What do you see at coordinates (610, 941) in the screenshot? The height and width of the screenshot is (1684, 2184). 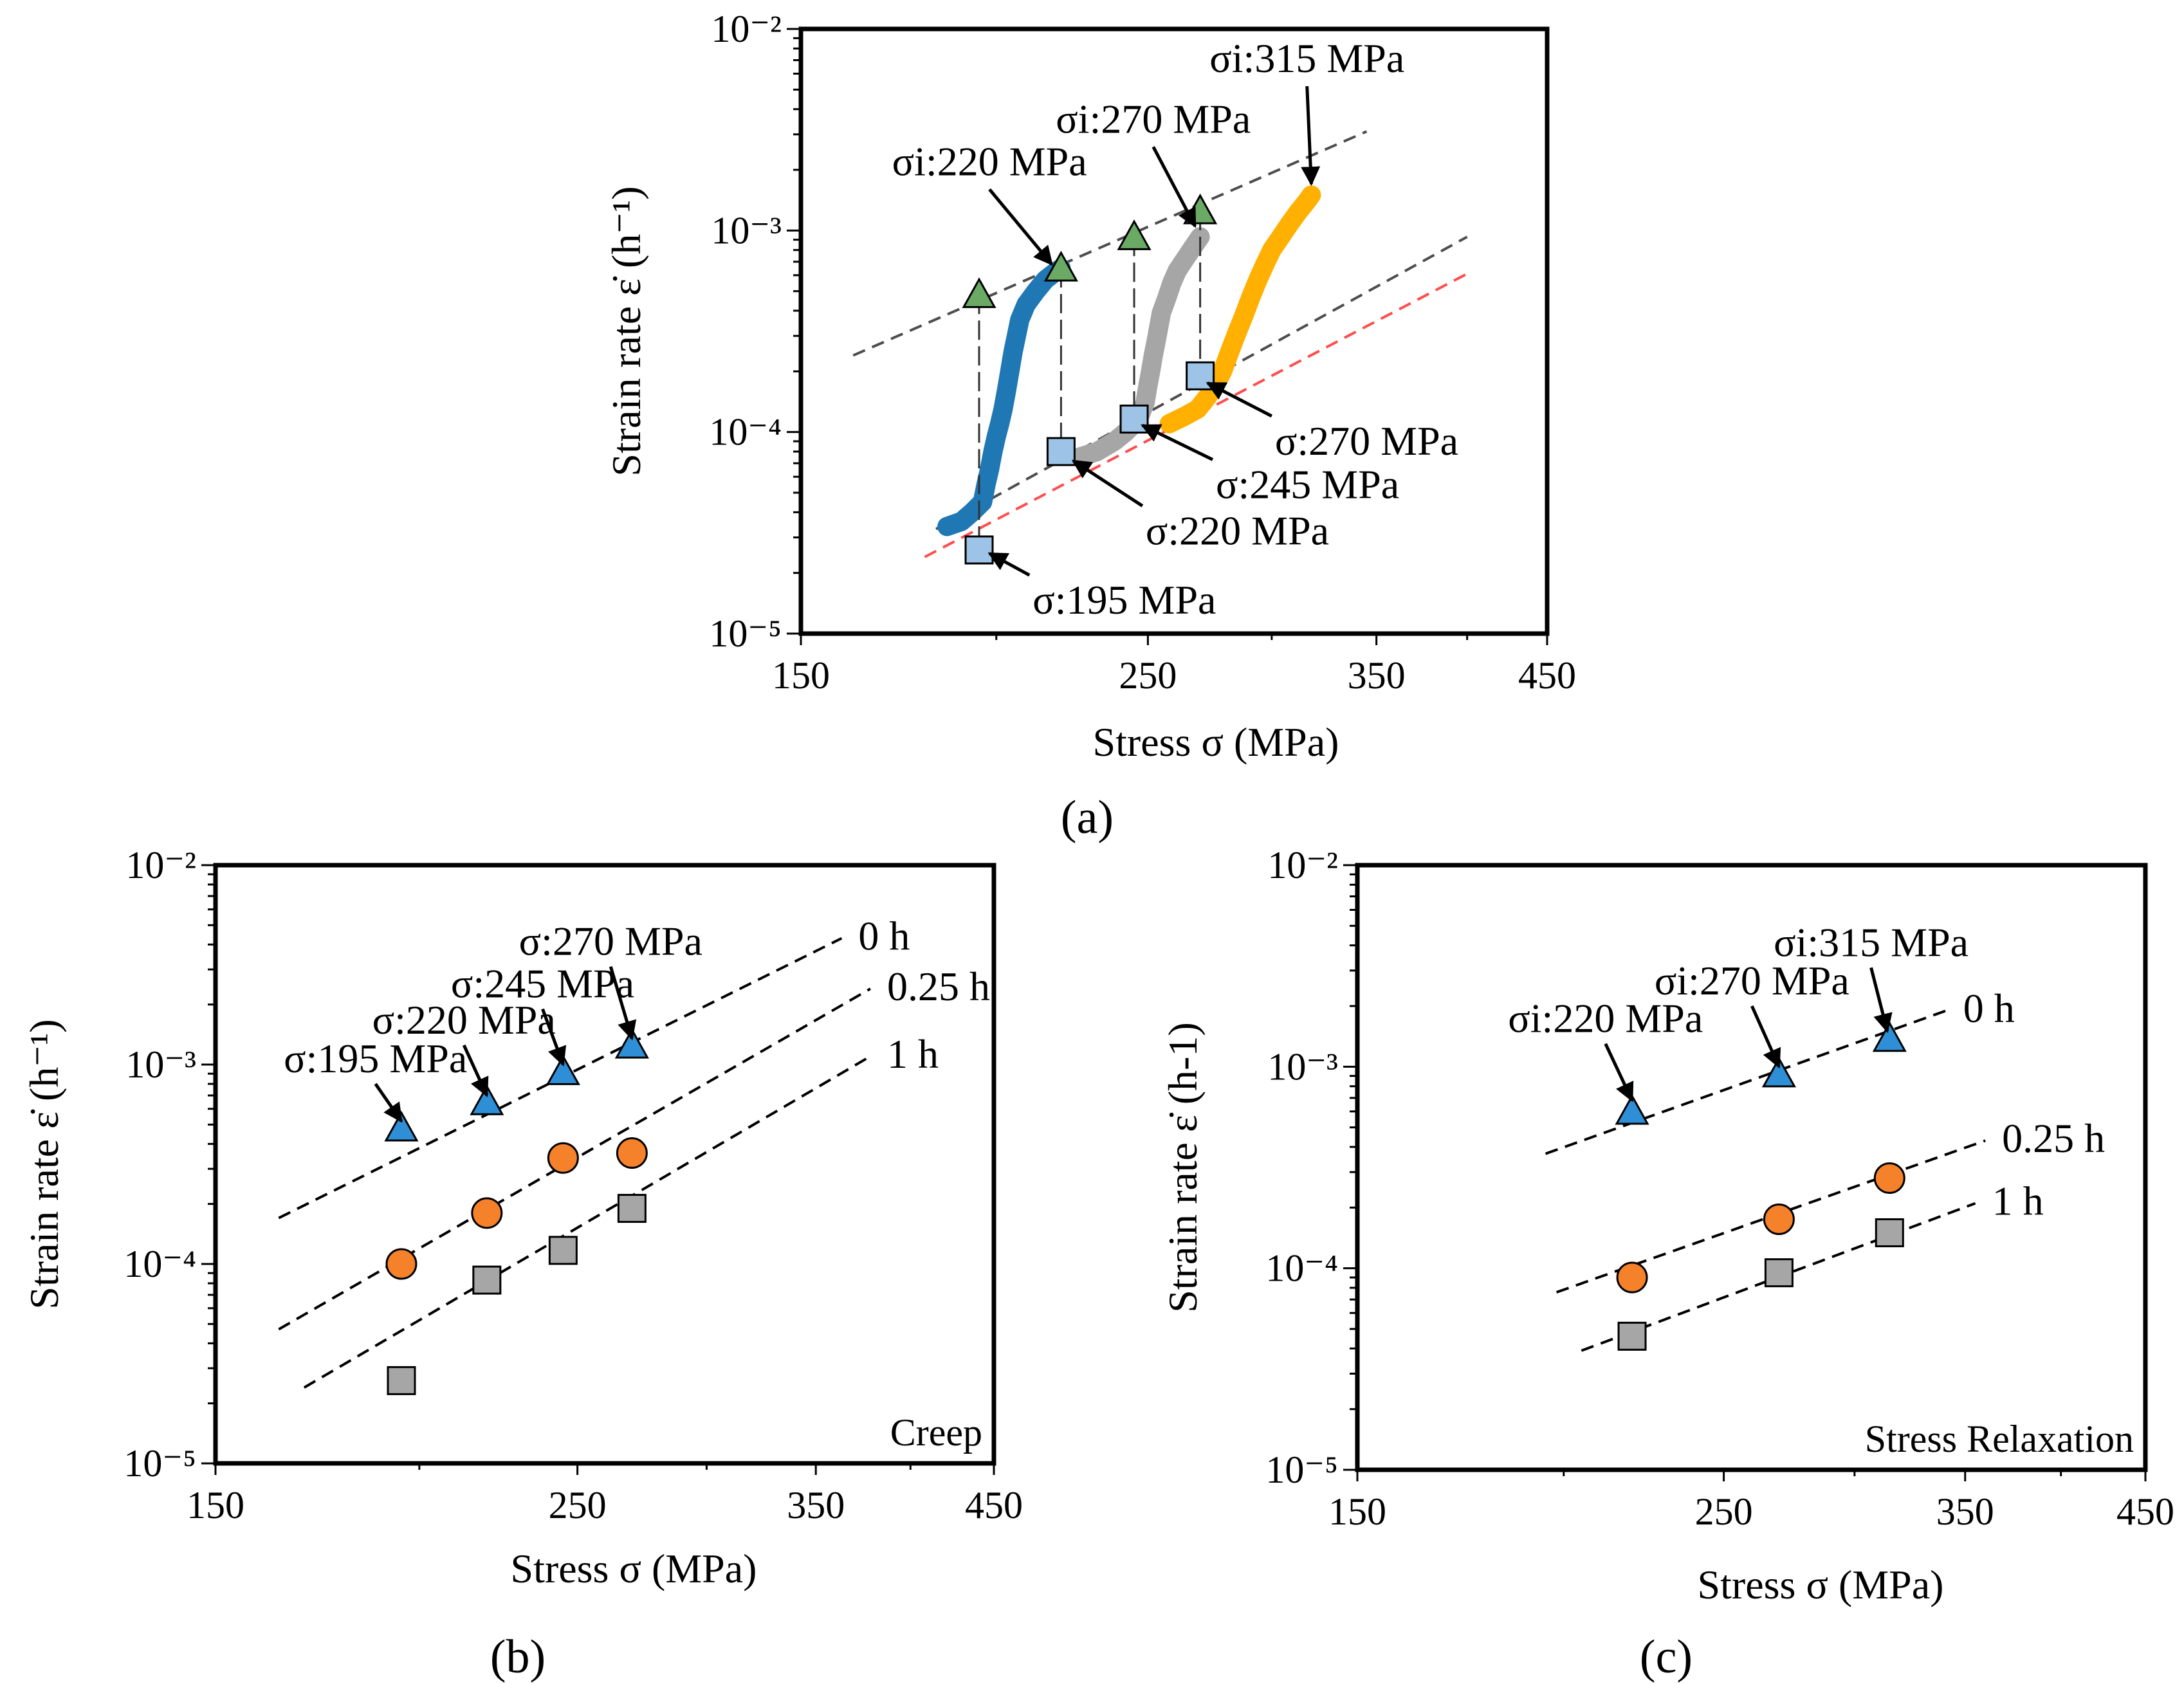 I see `annotation-label: σ:270 MPa` at bounding box center [610, 941].